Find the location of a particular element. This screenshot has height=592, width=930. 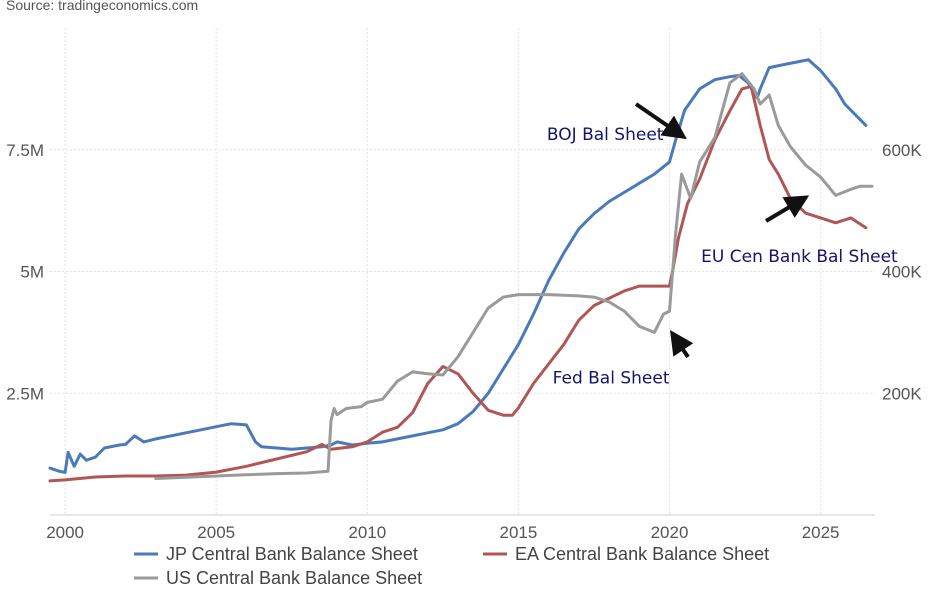

arrow-eu is located at coordinates (787, 209).